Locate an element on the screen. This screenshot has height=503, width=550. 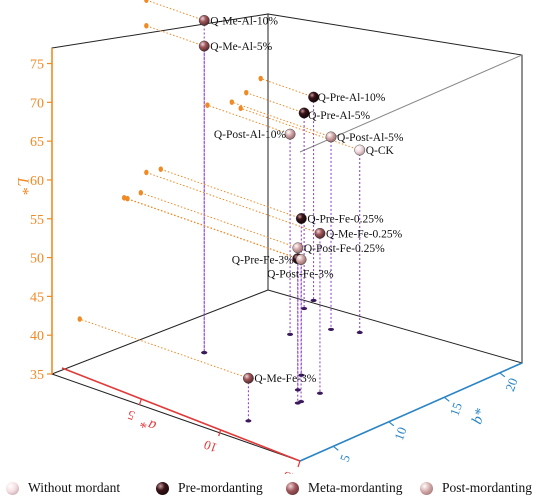
point-label-q-me-fe-3: Q-Me-Fe-3% is located at coordinates (285, 379).